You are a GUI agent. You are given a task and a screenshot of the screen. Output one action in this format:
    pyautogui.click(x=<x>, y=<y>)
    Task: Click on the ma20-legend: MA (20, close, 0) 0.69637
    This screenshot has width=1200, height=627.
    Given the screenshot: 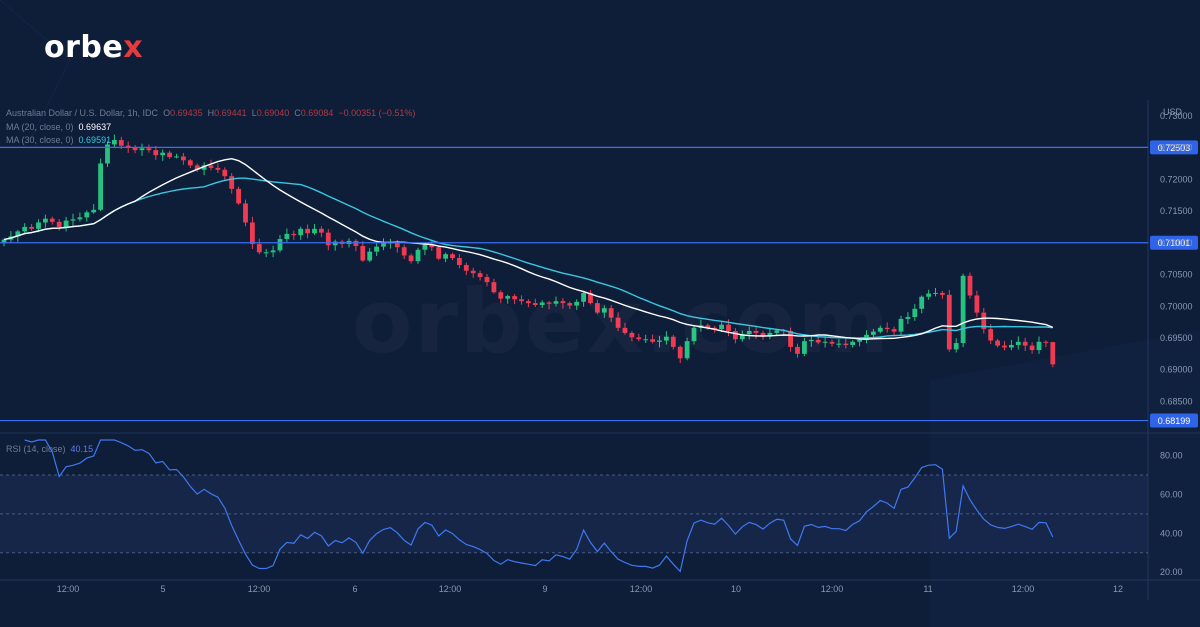 What is the action you would take?
    pyautogui.click(x=58, y=127)
    